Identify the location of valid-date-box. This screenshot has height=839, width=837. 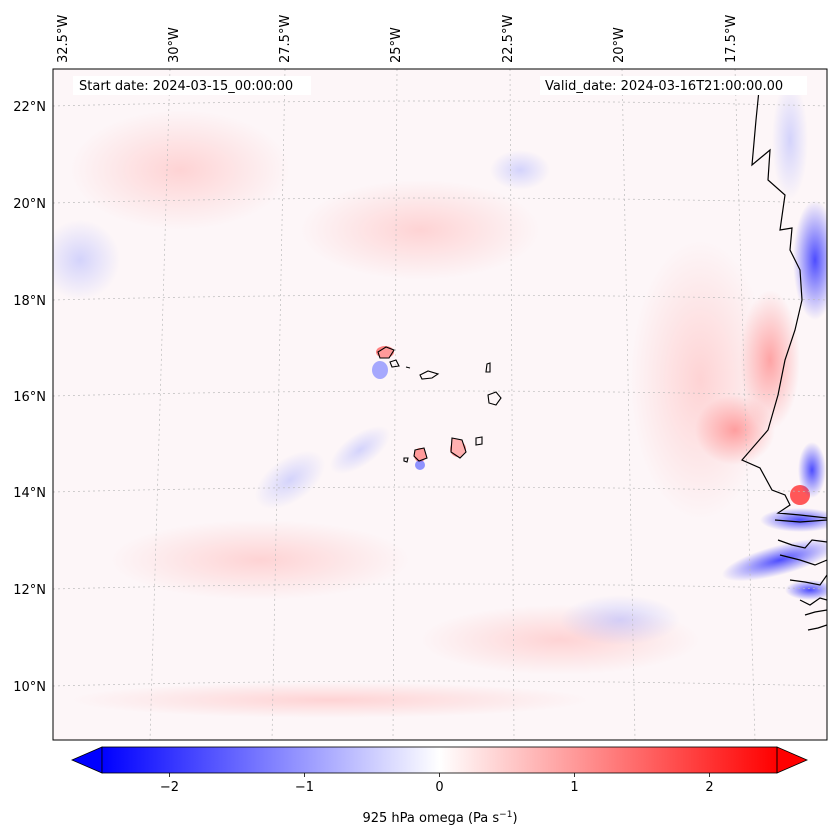
(673, 85).